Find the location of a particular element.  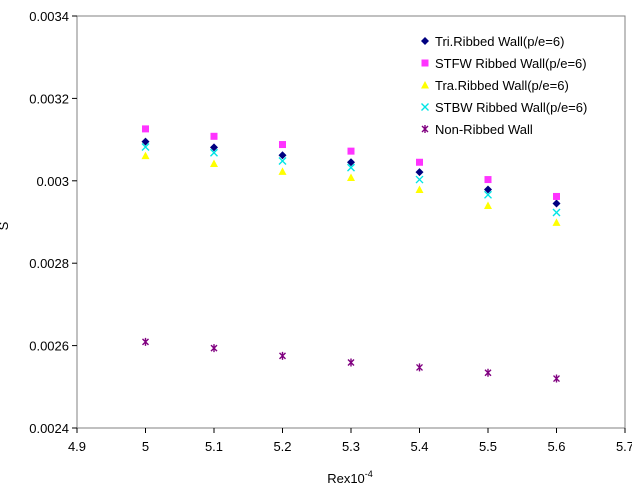

x-axis-title: Rex10-4 is located at coordinates (350, 477).